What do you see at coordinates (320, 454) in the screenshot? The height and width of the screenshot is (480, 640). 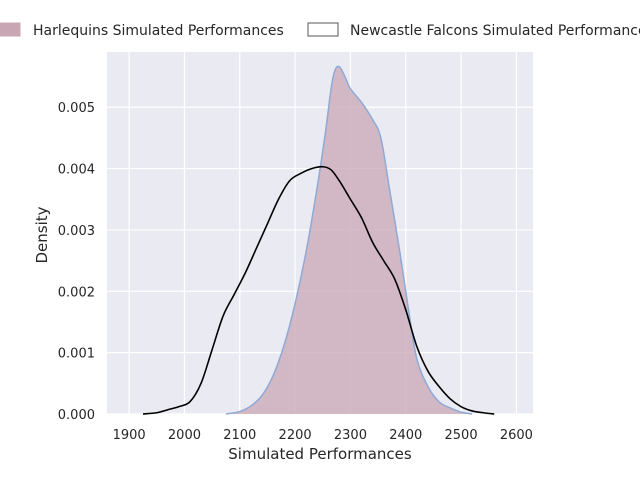 I see `x-axis-label: Simulated Performances` at bounding box center [320, 454].